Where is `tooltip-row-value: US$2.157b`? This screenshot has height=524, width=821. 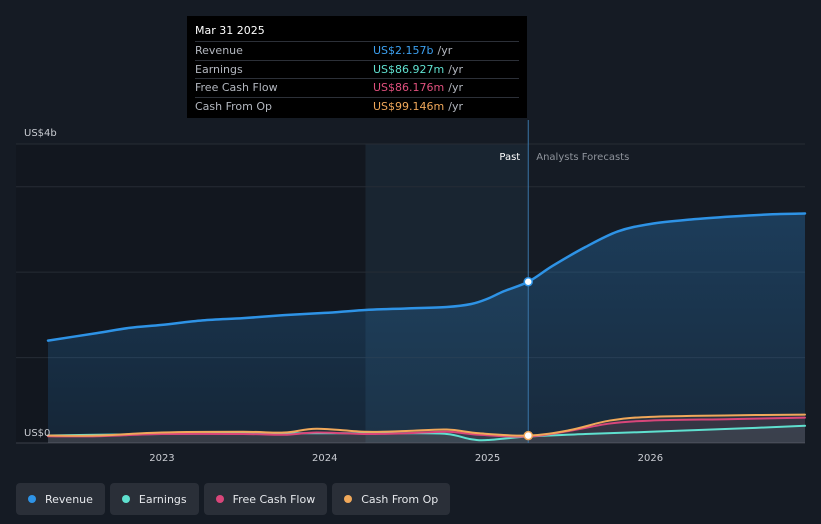 tooltip-row-value: US$2.157b is located at coordinates (403, 50).